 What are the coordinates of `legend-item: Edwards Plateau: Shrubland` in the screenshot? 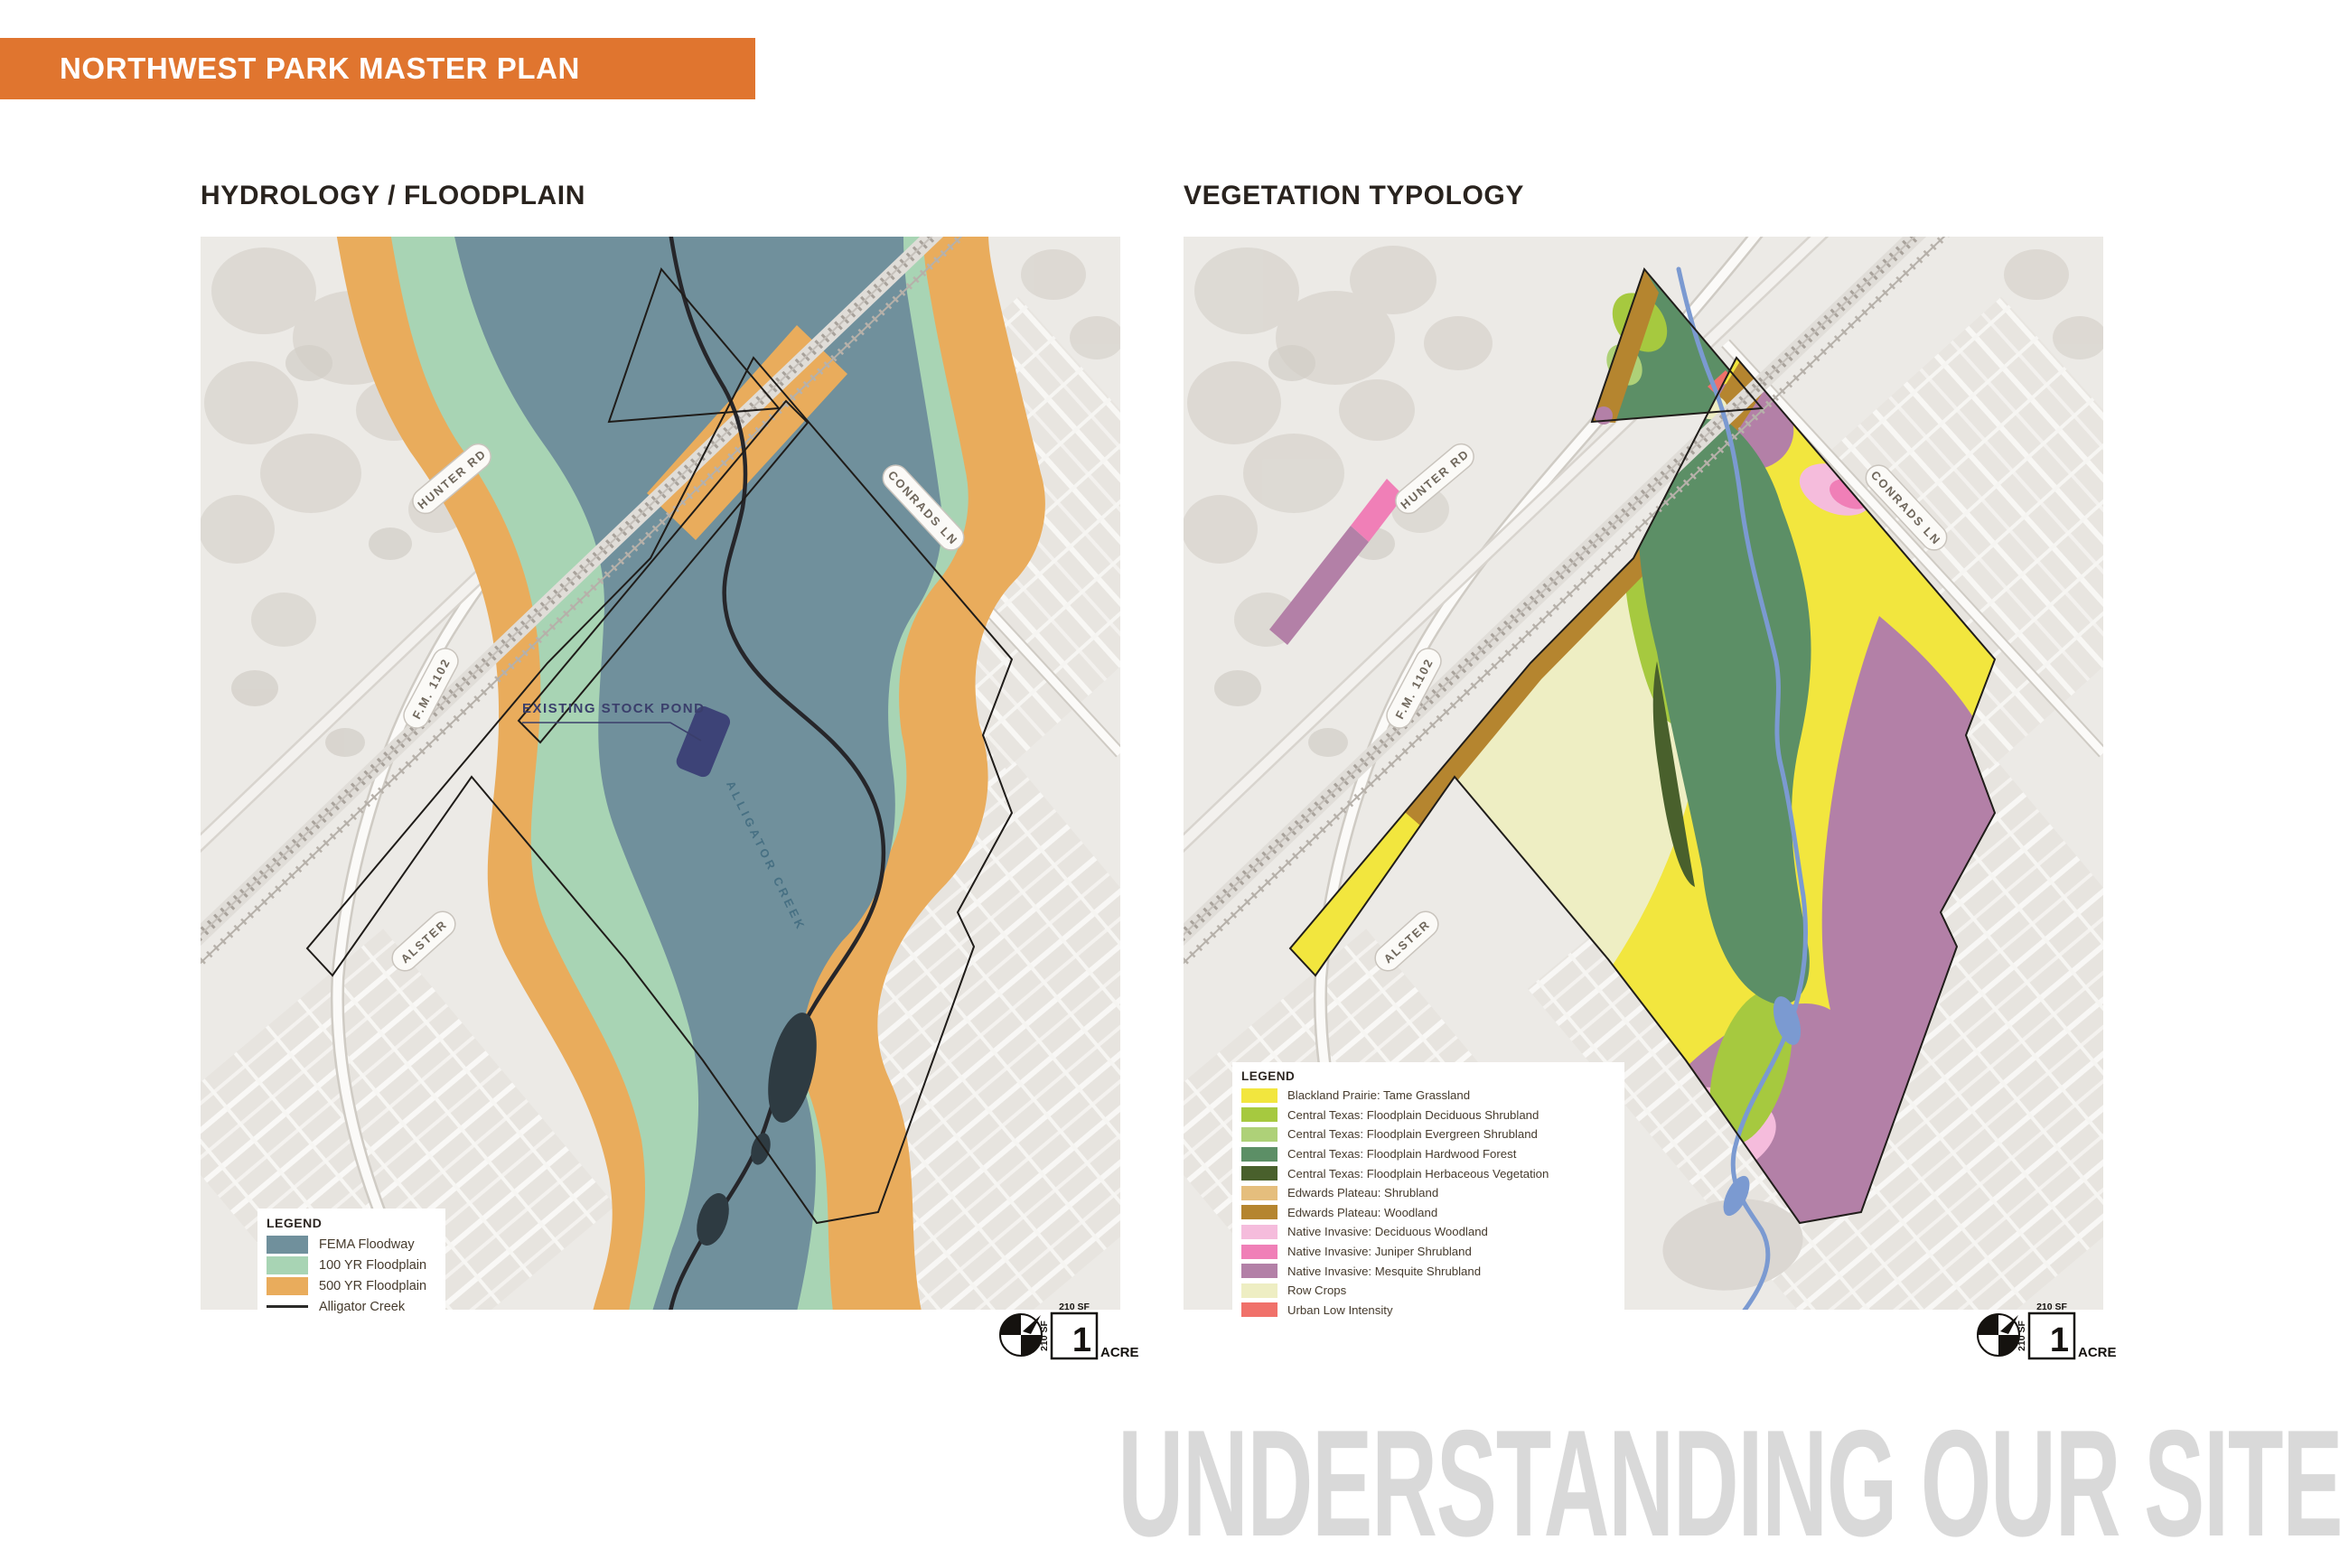 It's located at (1427, 1193).